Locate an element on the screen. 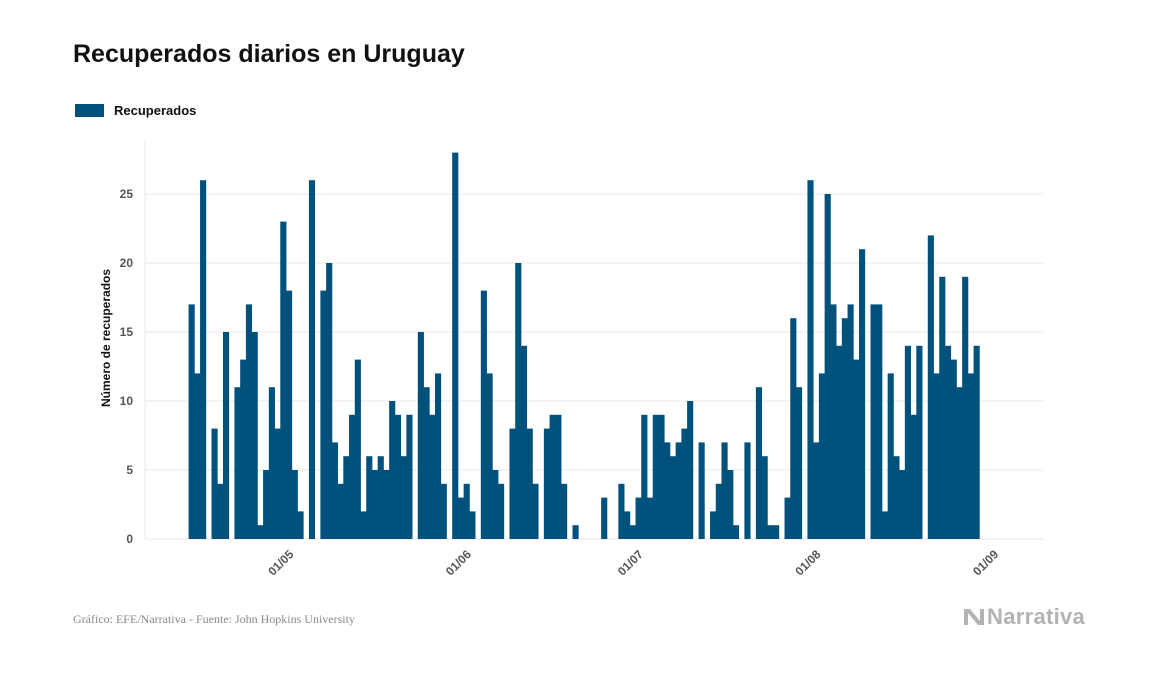 The image size is (1157, 674). y-tick-label: 0 is located at coordinates (129, 539).